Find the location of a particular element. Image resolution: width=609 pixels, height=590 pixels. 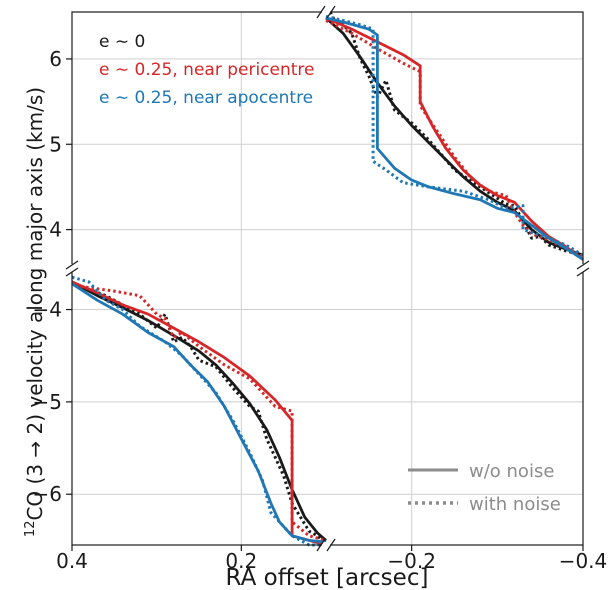

y-tick-label-left: −4 is located at coordinates (47, 310).